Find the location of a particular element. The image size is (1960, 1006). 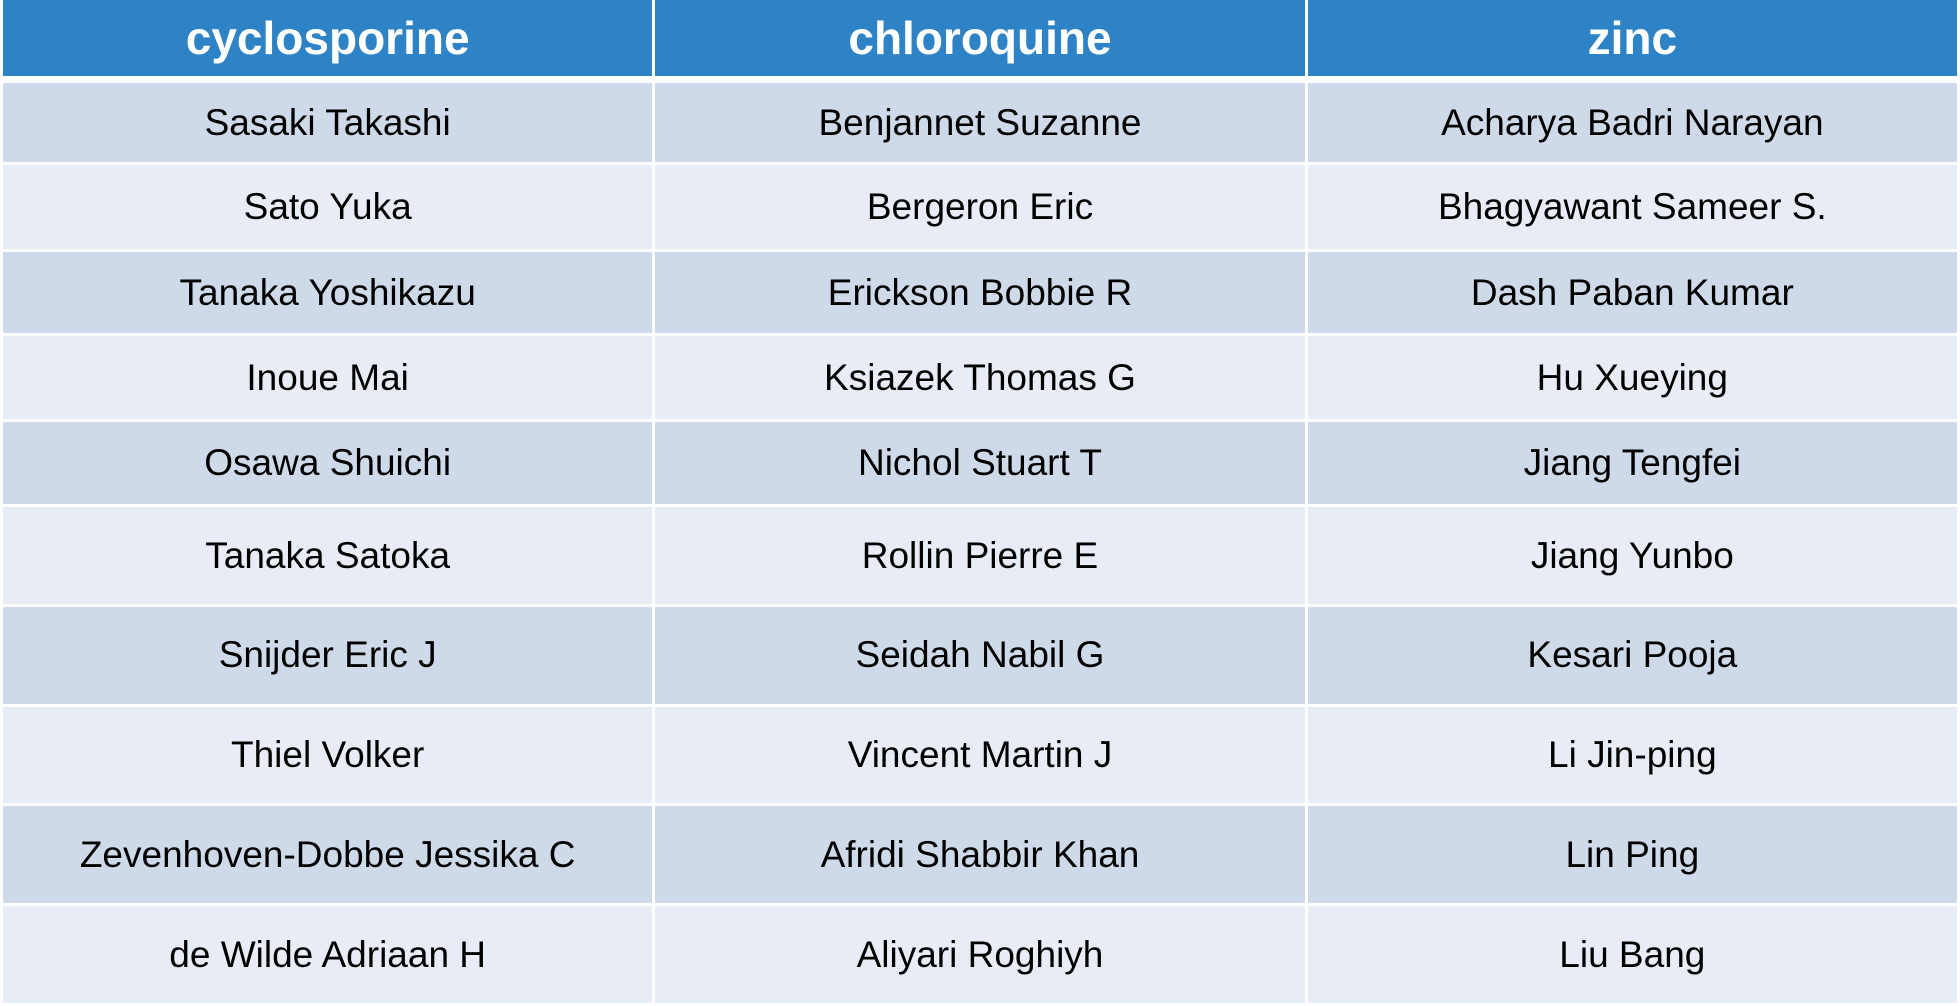

table-cell: Aliyari Roghiyh is located at coordinates (980, 954).